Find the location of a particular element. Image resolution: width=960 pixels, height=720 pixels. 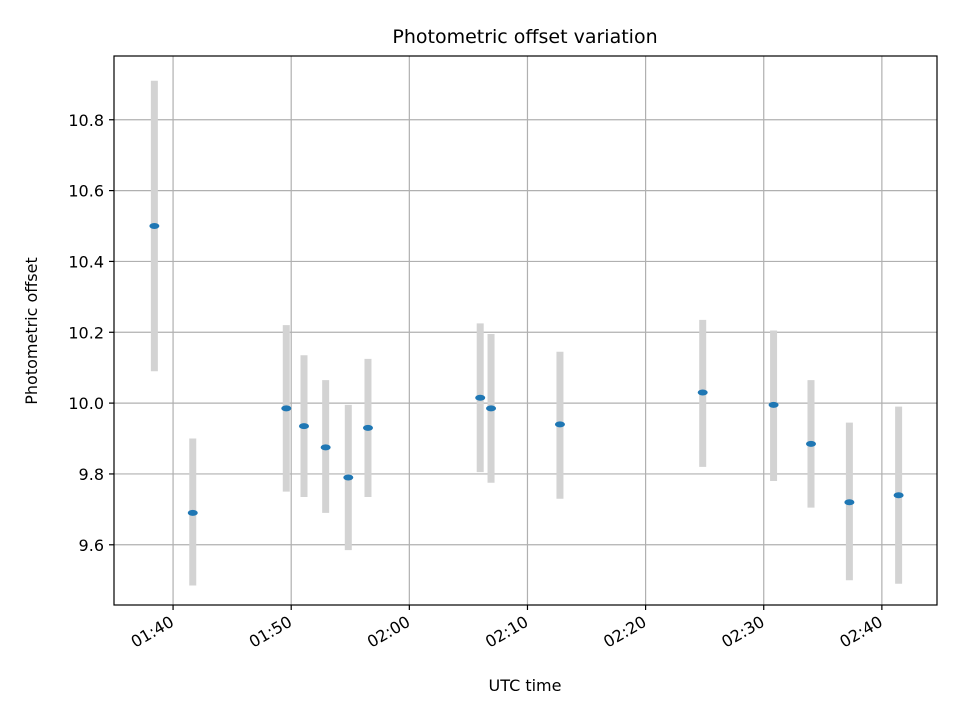

x-axis-title: UTC time is located at coordinates (525, 685).